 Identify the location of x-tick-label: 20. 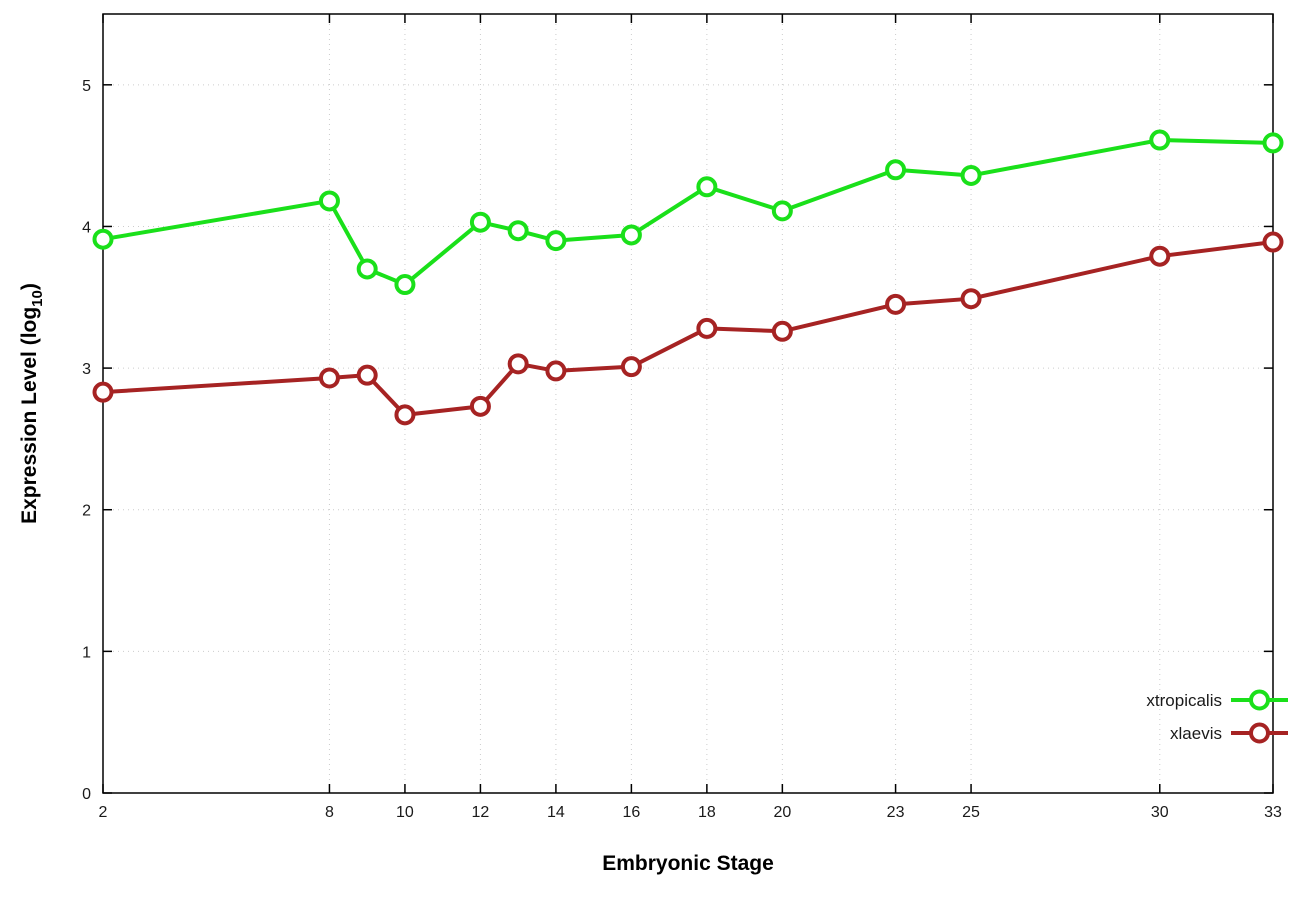
(782, 812).